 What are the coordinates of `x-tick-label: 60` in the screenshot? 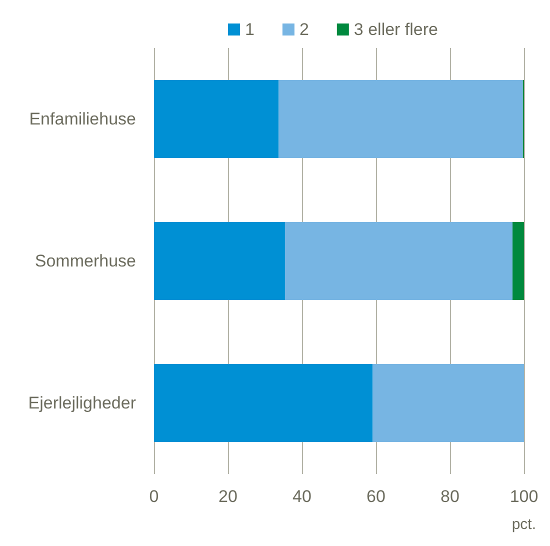 It's located at (376, 496).